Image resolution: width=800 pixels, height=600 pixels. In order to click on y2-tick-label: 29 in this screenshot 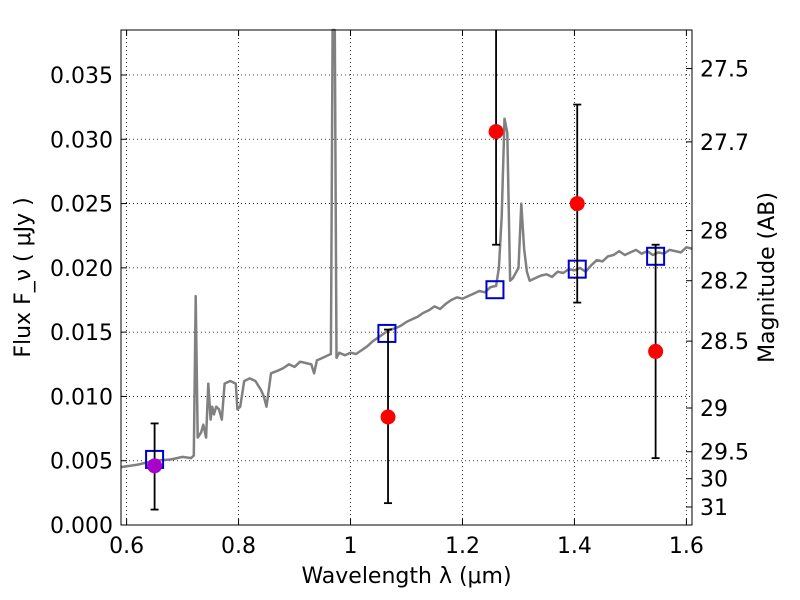, I will do `click(714, 409)`.